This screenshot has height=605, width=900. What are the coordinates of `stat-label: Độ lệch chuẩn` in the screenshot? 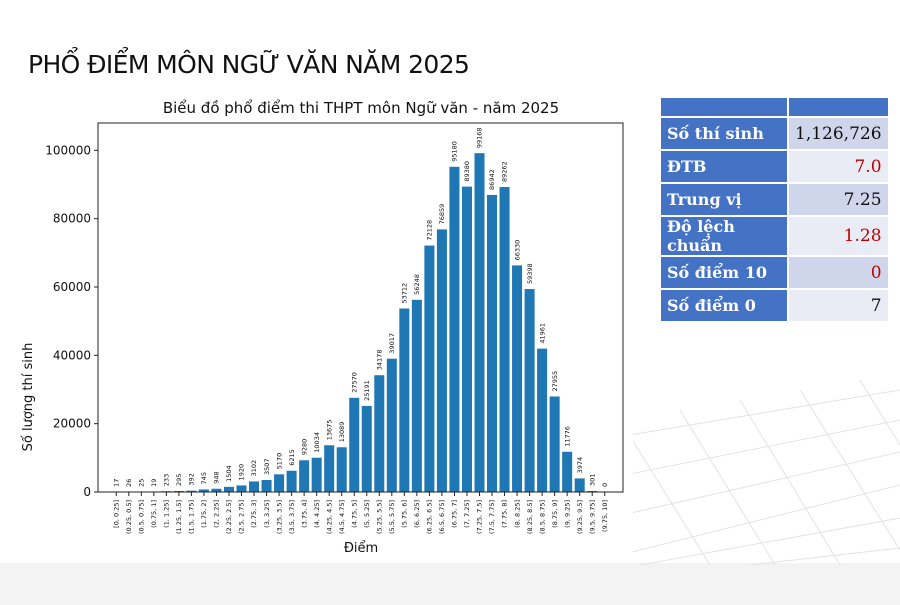 It's located at (725, 237).